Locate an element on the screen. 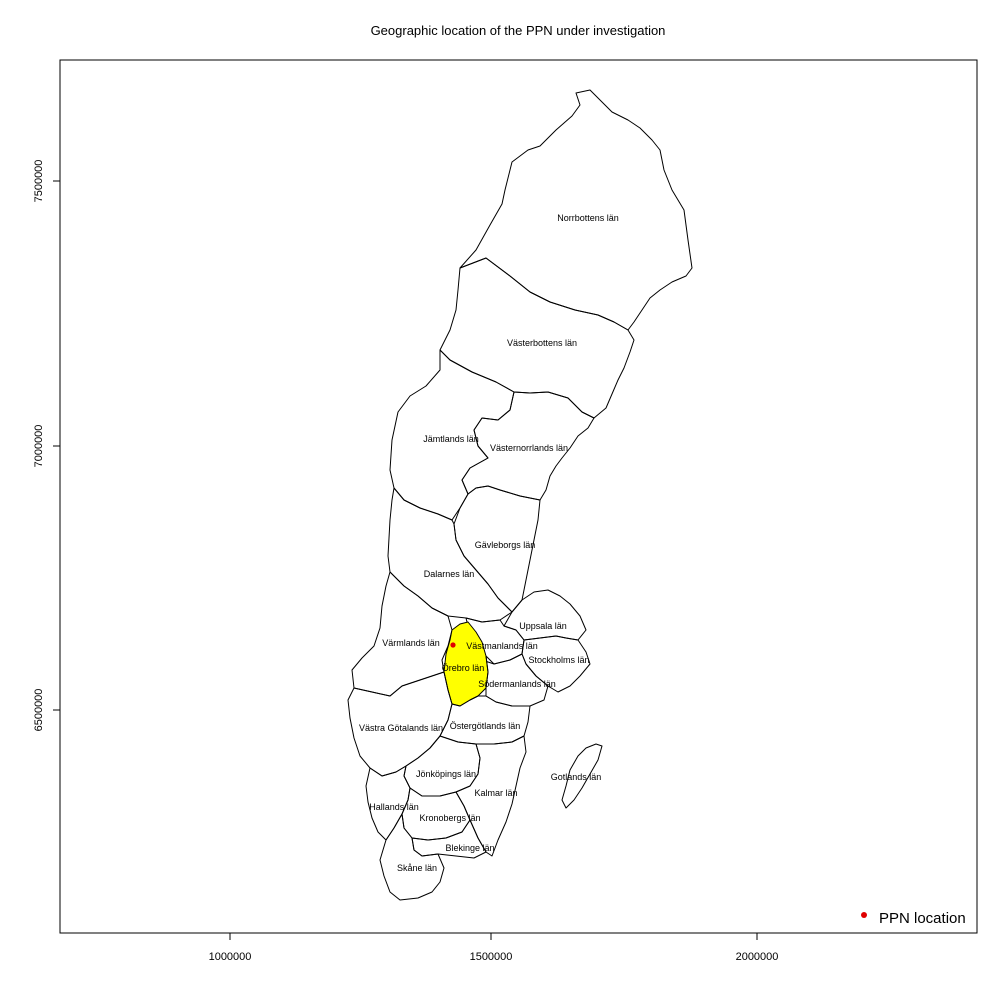  county-label: Östergötlands län is located at coordinates (485, 726).